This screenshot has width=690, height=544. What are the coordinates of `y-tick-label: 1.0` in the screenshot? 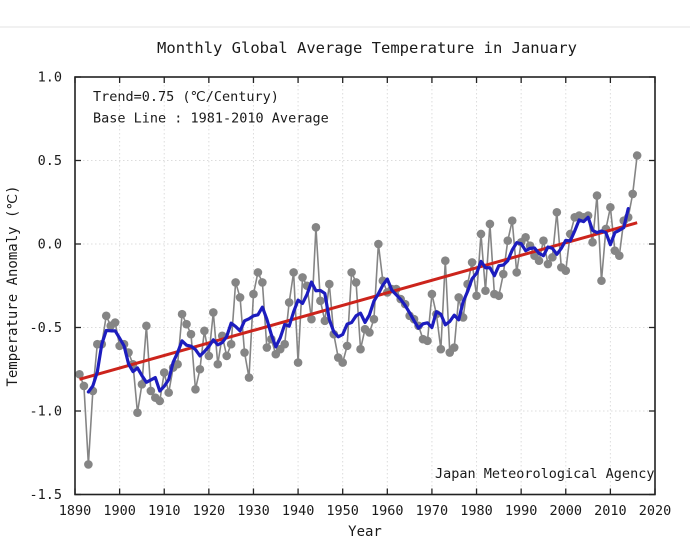 It's located at (50, 78).